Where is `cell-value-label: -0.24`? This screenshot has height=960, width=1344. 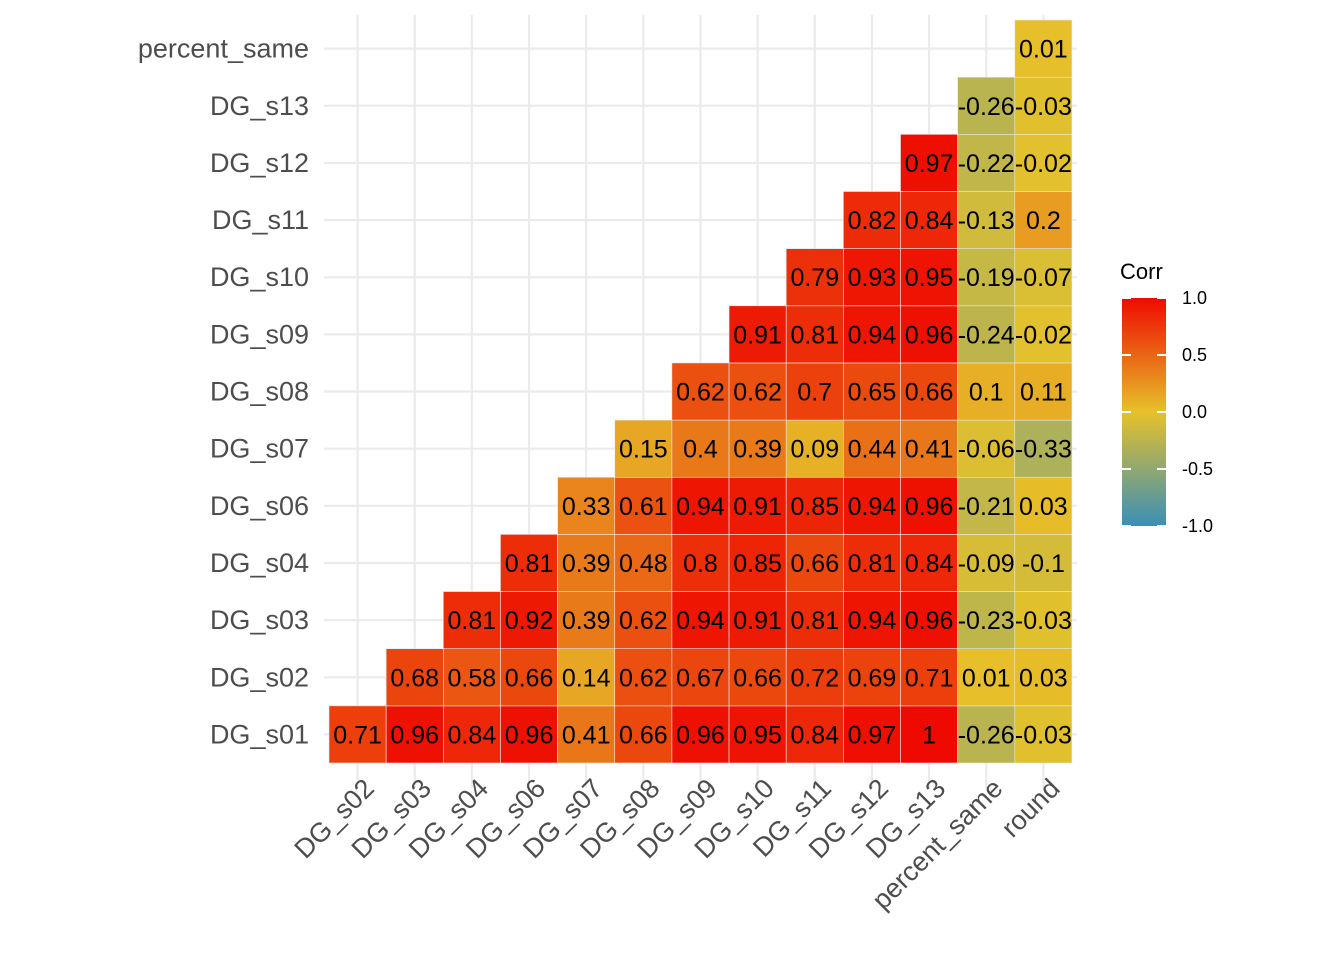
cell-value-label: -0.24 is located at coordinates (986, 335).